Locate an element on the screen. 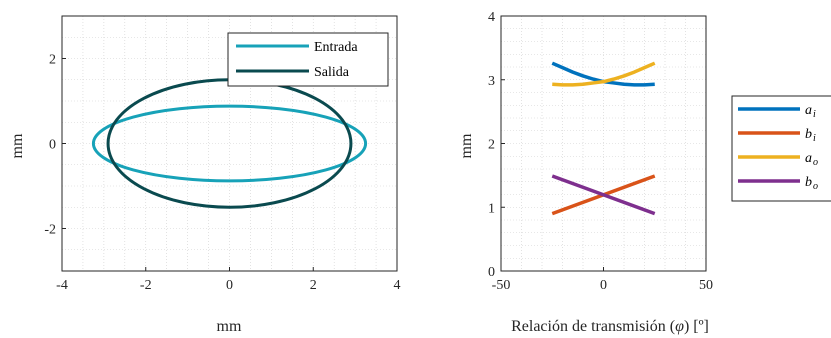 The image size is (831, 338). chart2-x-axis-label: Relación de transmisión (φ) [º] is located at coordinates (610, 326).